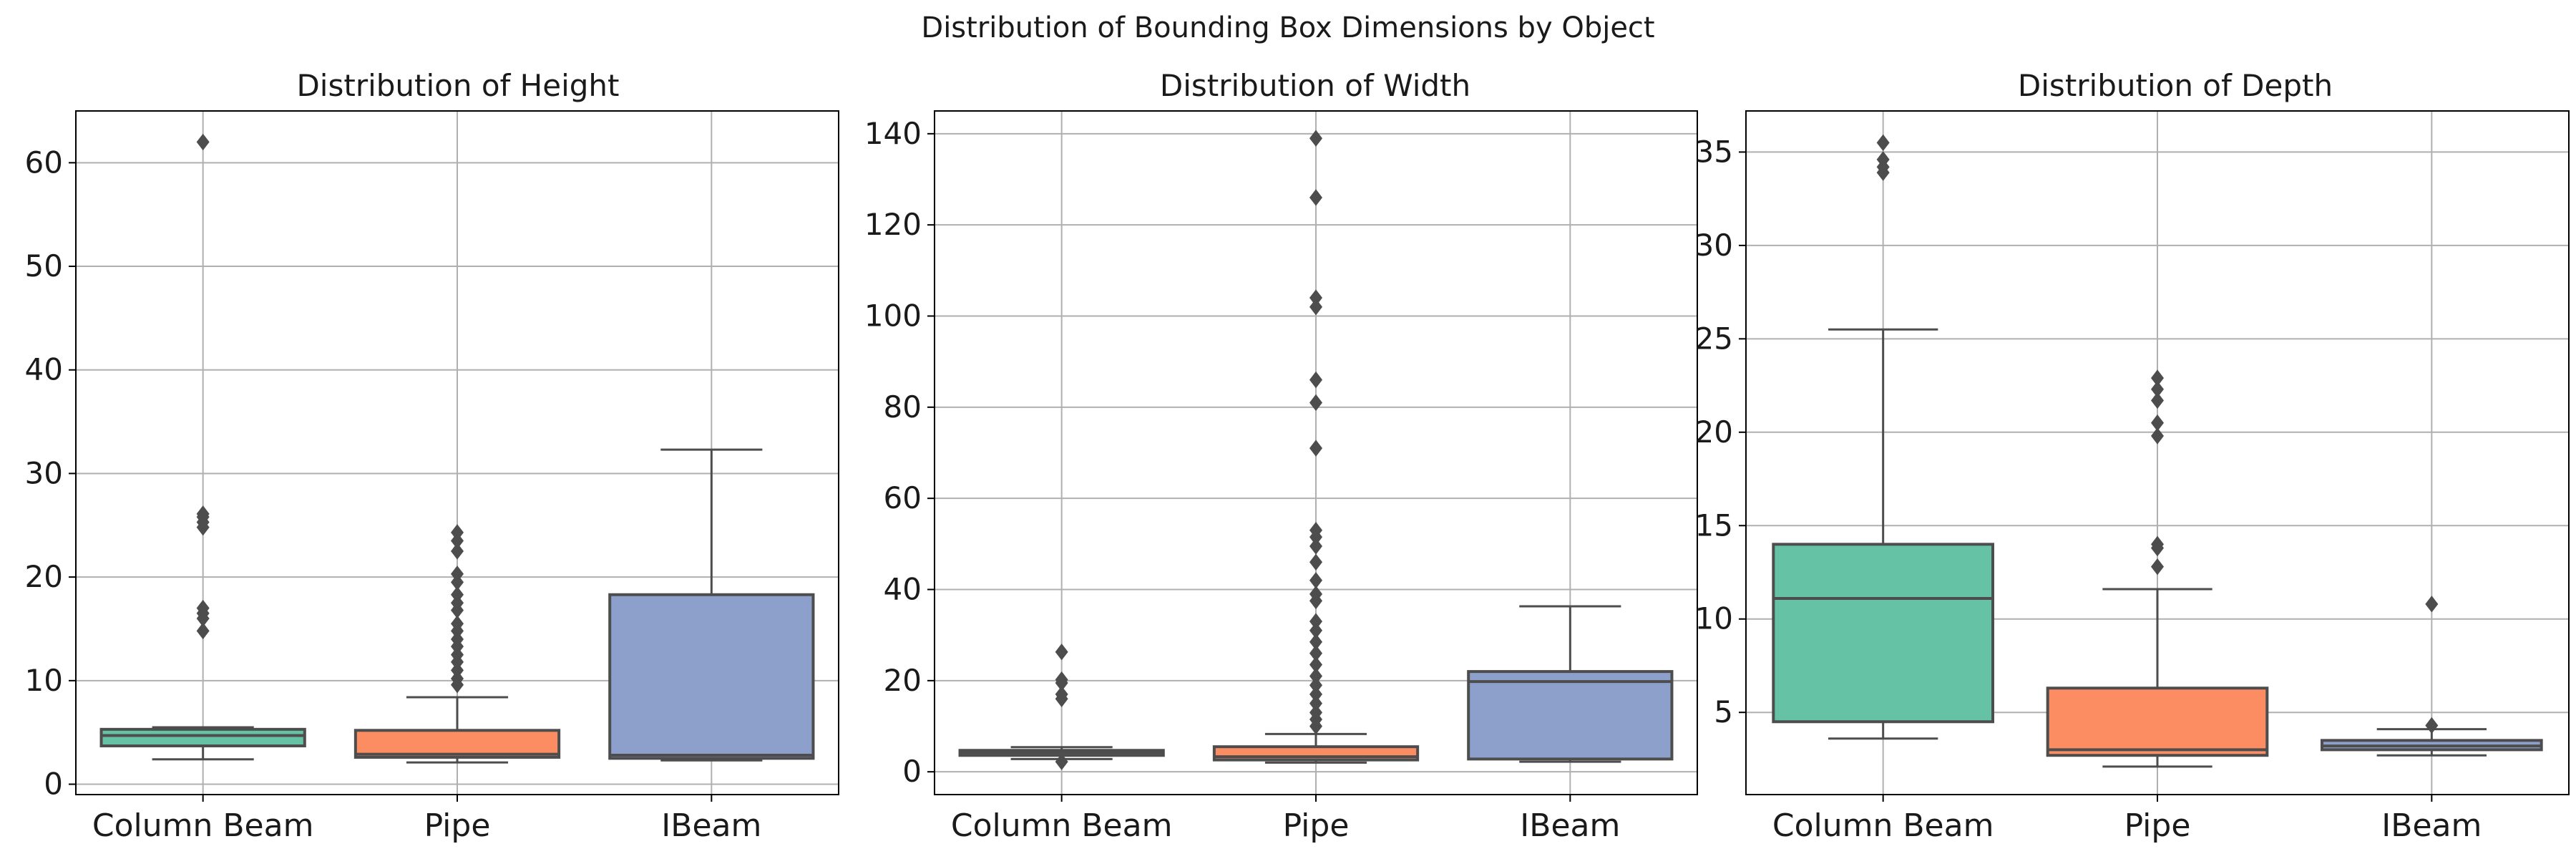 This screenshot has width=2576, height=859. Describe the element at coordinates (44, 265) in the screenshot. I see `y-tick-label: 50` at that location.